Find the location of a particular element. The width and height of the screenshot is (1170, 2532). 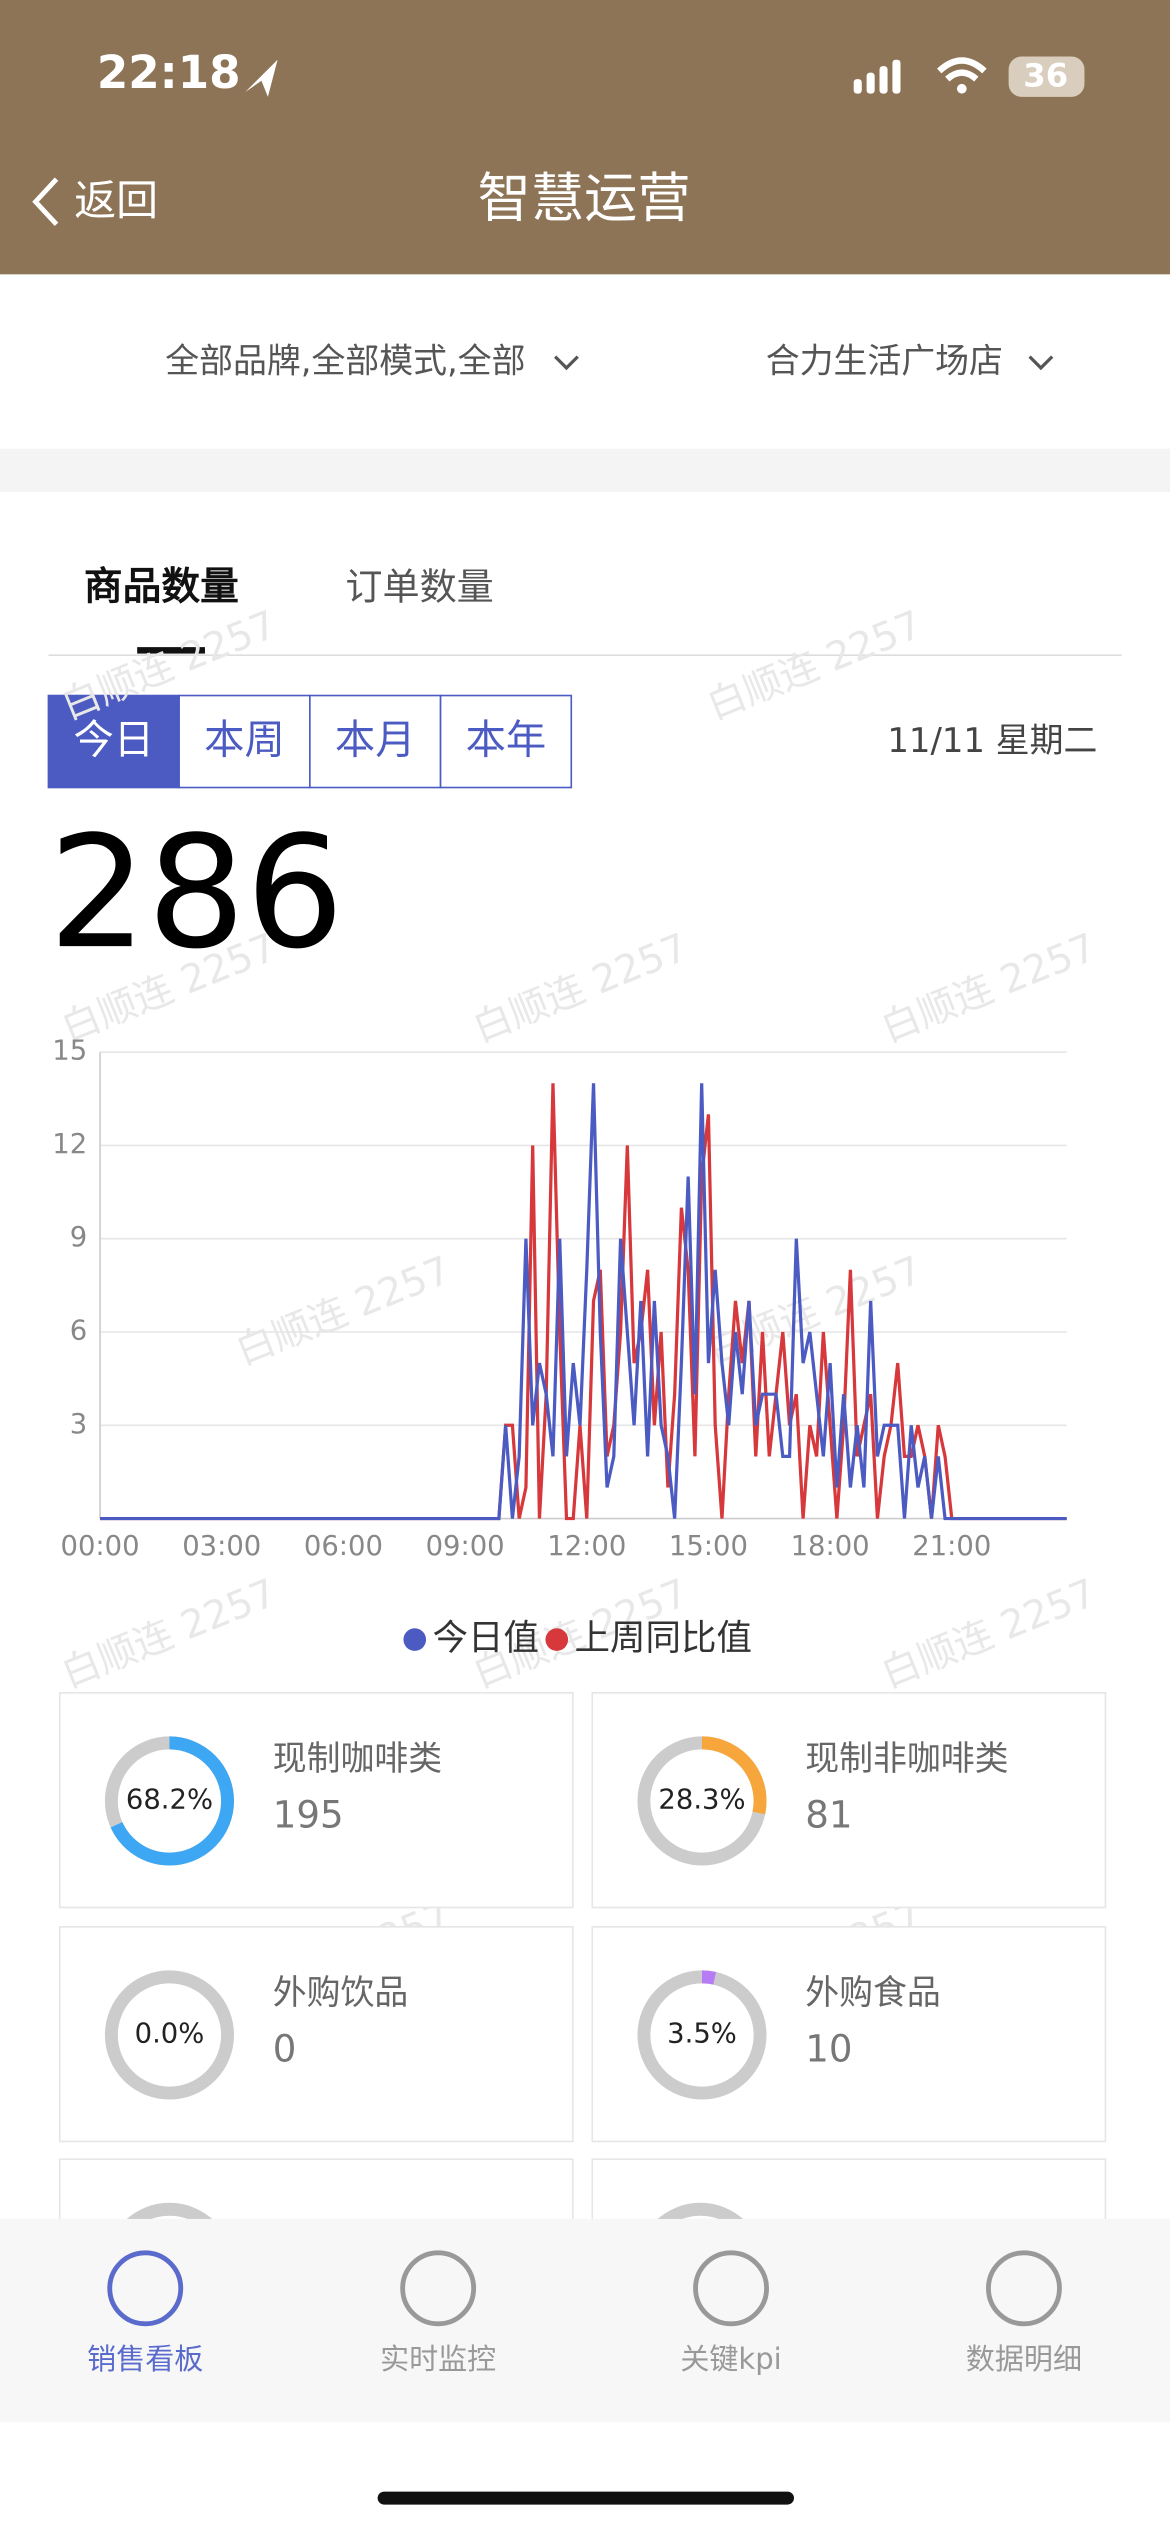

store-filter: 合力生活广场店 is located at coordinates (884, 361).